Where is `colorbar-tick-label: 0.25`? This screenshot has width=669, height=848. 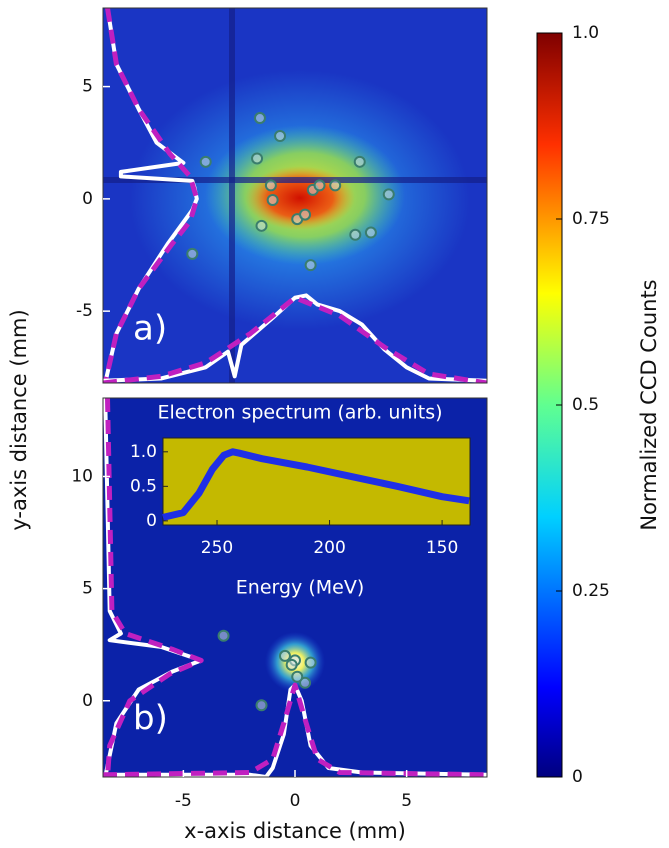 colorbar-tick-label: 0.25 is located at coordinates (591, 591).